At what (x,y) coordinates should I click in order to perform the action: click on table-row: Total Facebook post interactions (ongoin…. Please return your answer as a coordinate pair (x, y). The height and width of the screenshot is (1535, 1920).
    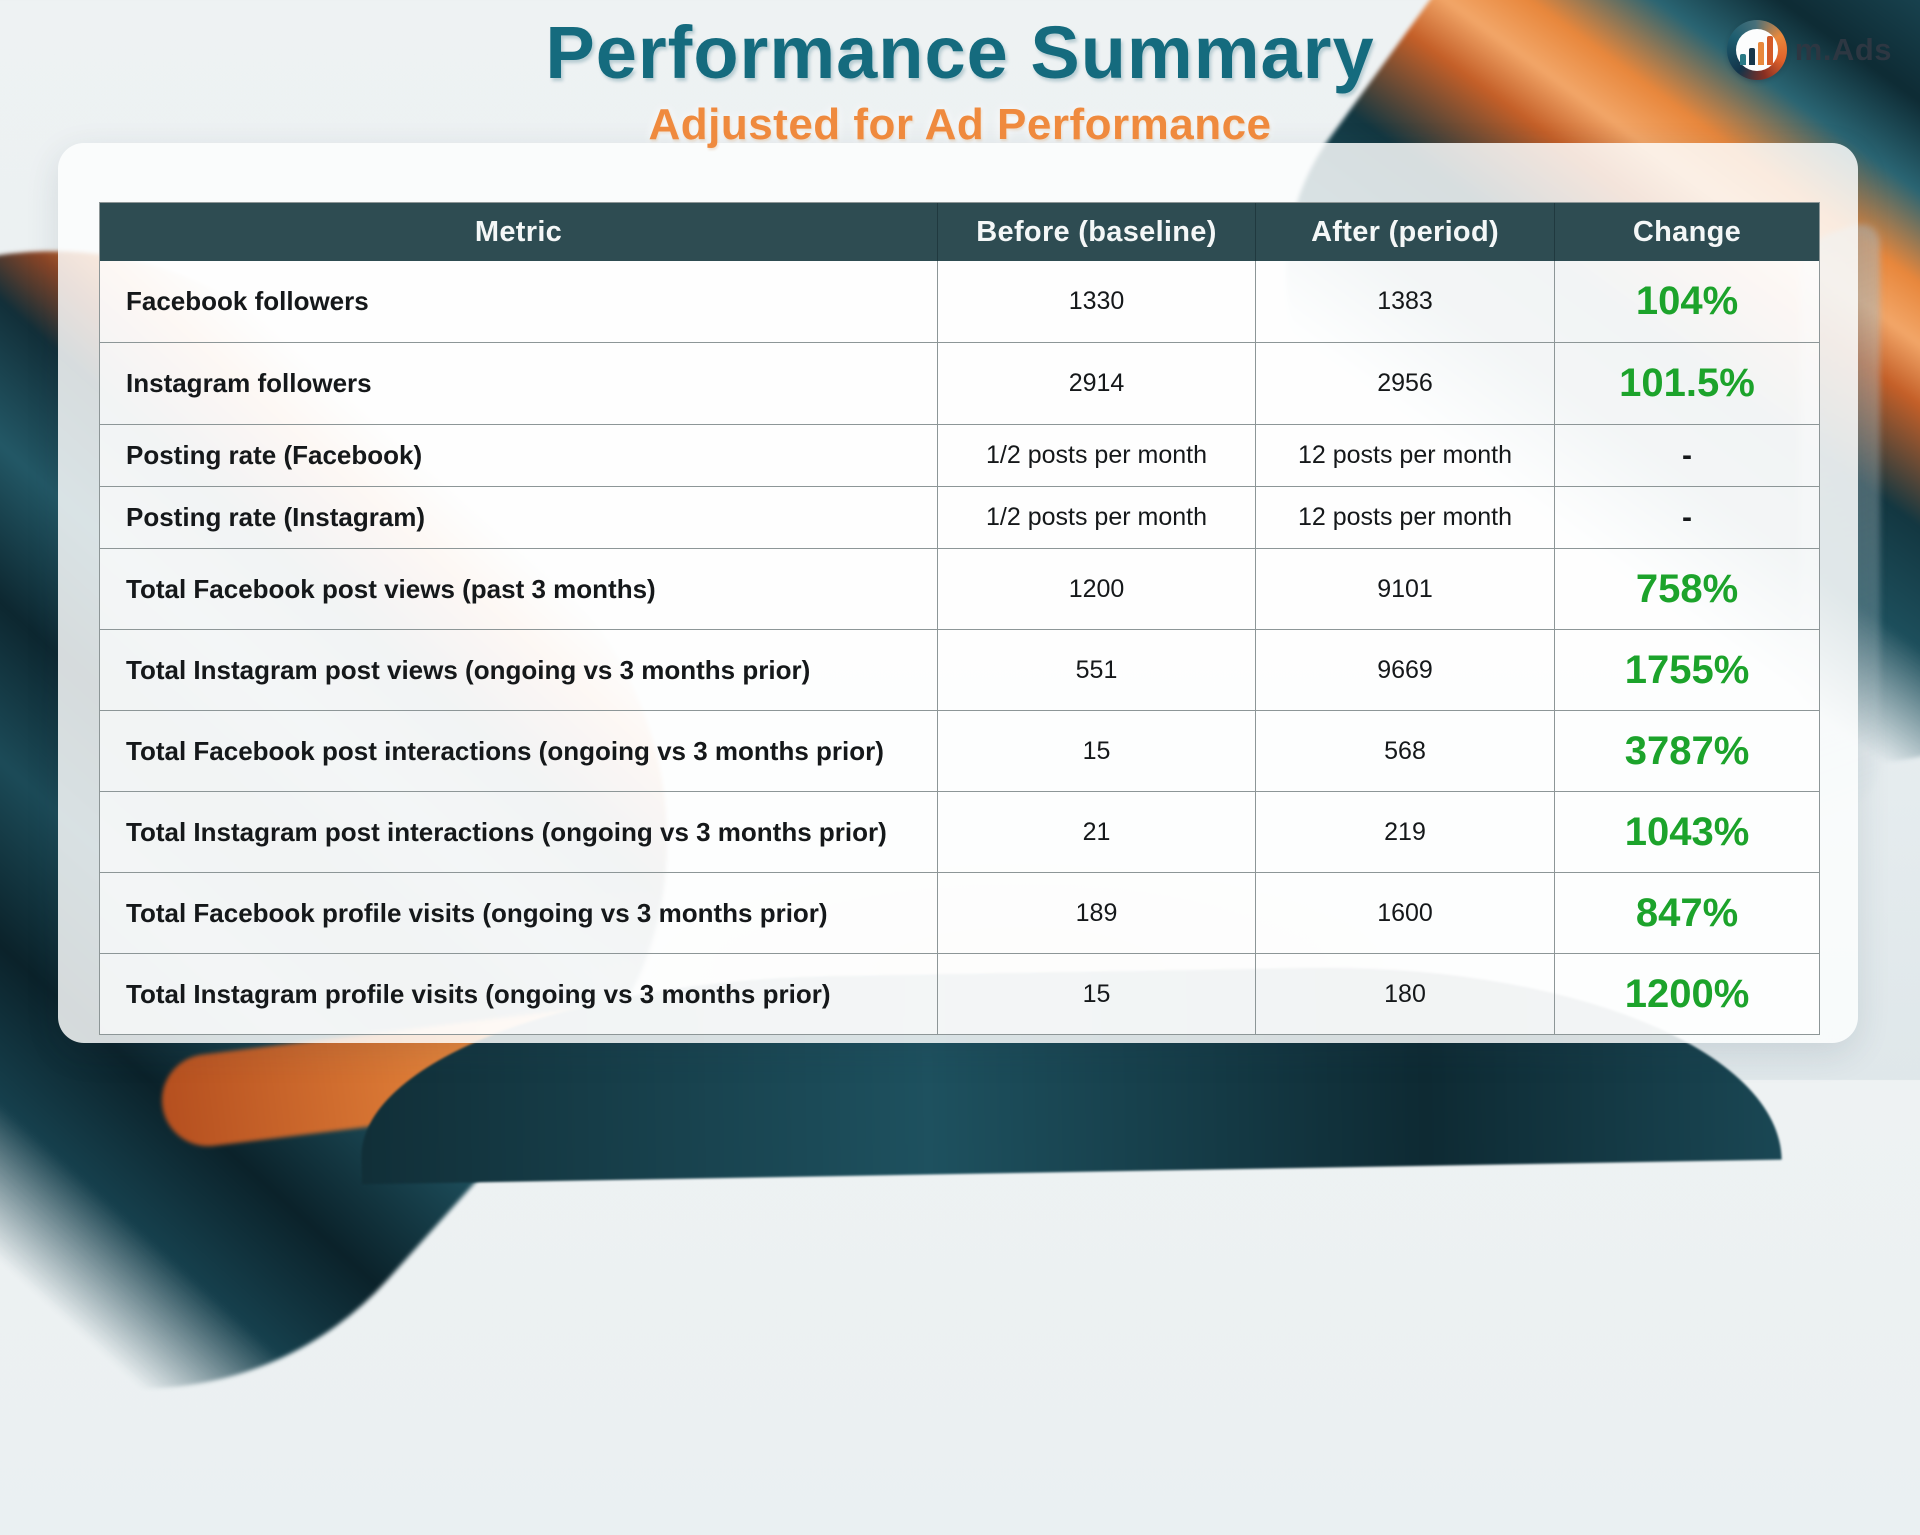
    Looking at the image, I should click on (959, 751).